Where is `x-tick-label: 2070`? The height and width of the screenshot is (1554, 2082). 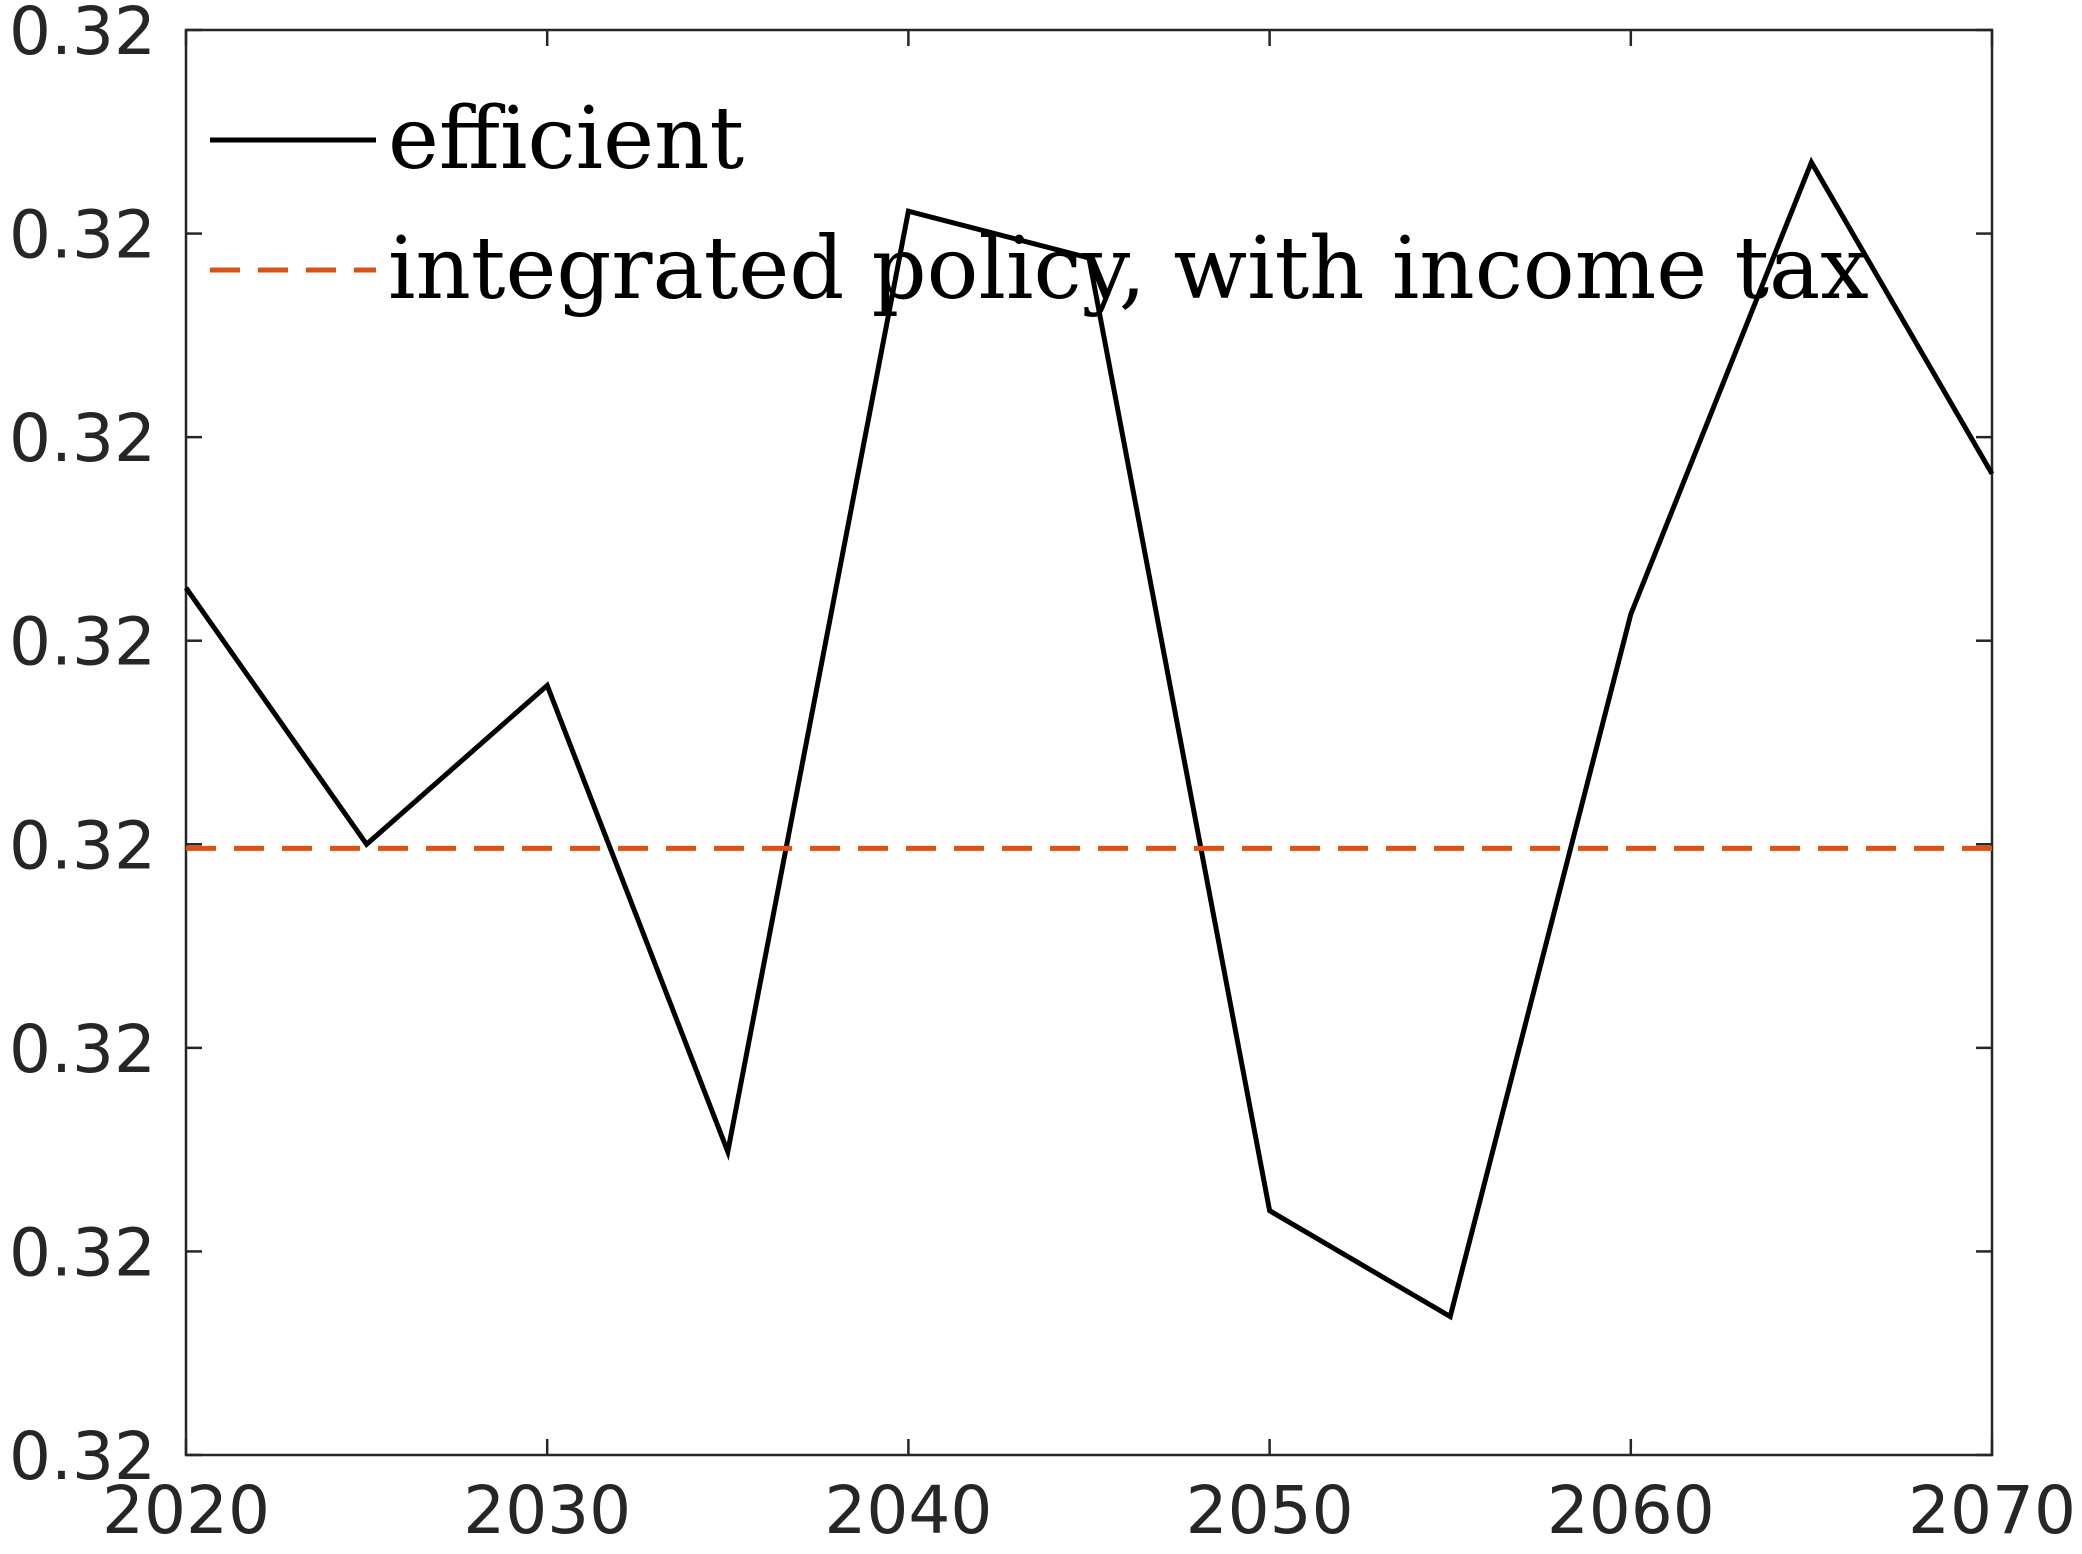 x-tick-label: 2070 is located at coordinates (1992, 1510).